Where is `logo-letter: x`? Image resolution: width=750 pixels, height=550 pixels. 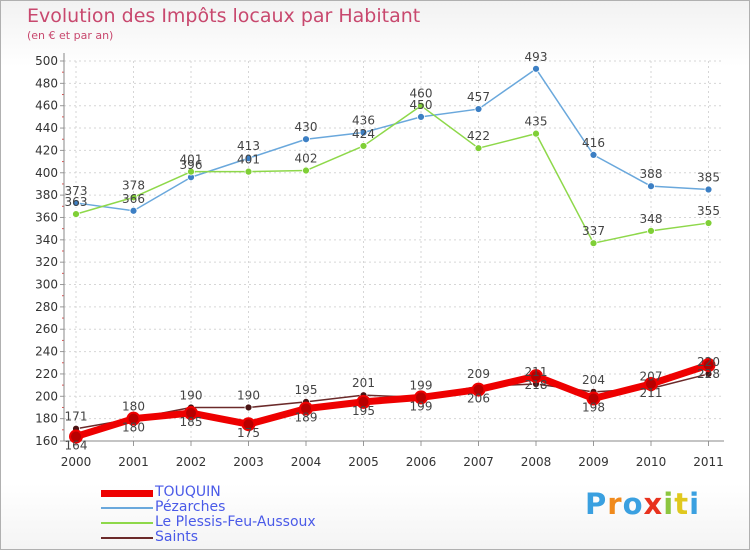
logo-letter: x is located at coordinates (653, 504).